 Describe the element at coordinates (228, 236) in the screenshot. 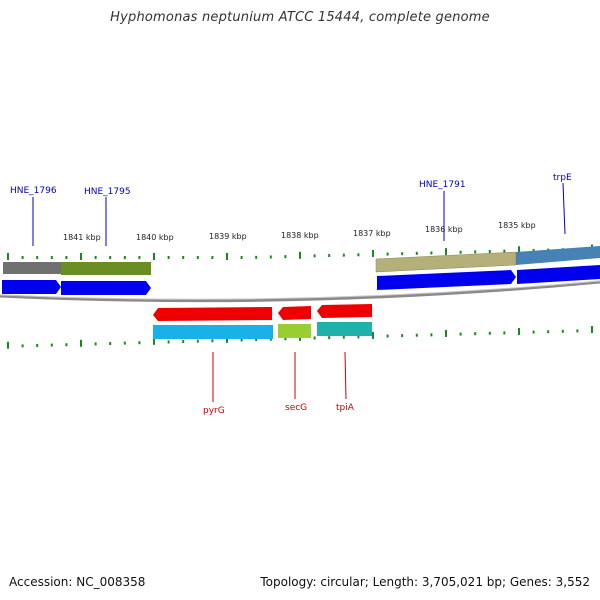

I see `kbp-label-1839: 1839 kbp` at that location.